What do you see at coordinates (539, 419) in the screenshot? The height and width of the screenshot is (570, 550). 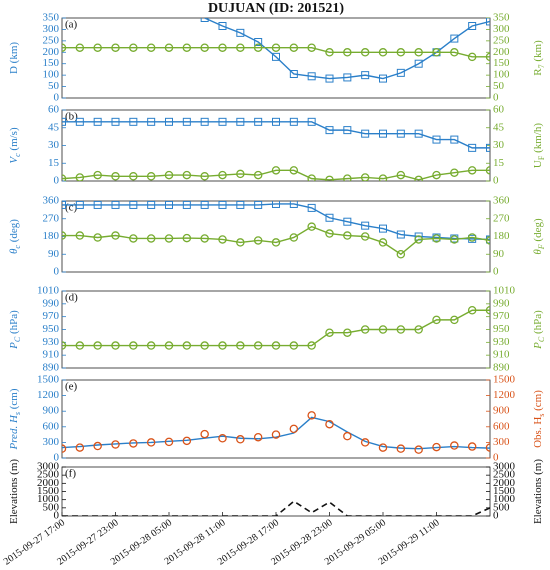 I see `axis-label: Obs. Hs (cm)` at bounding box center [539, 419].